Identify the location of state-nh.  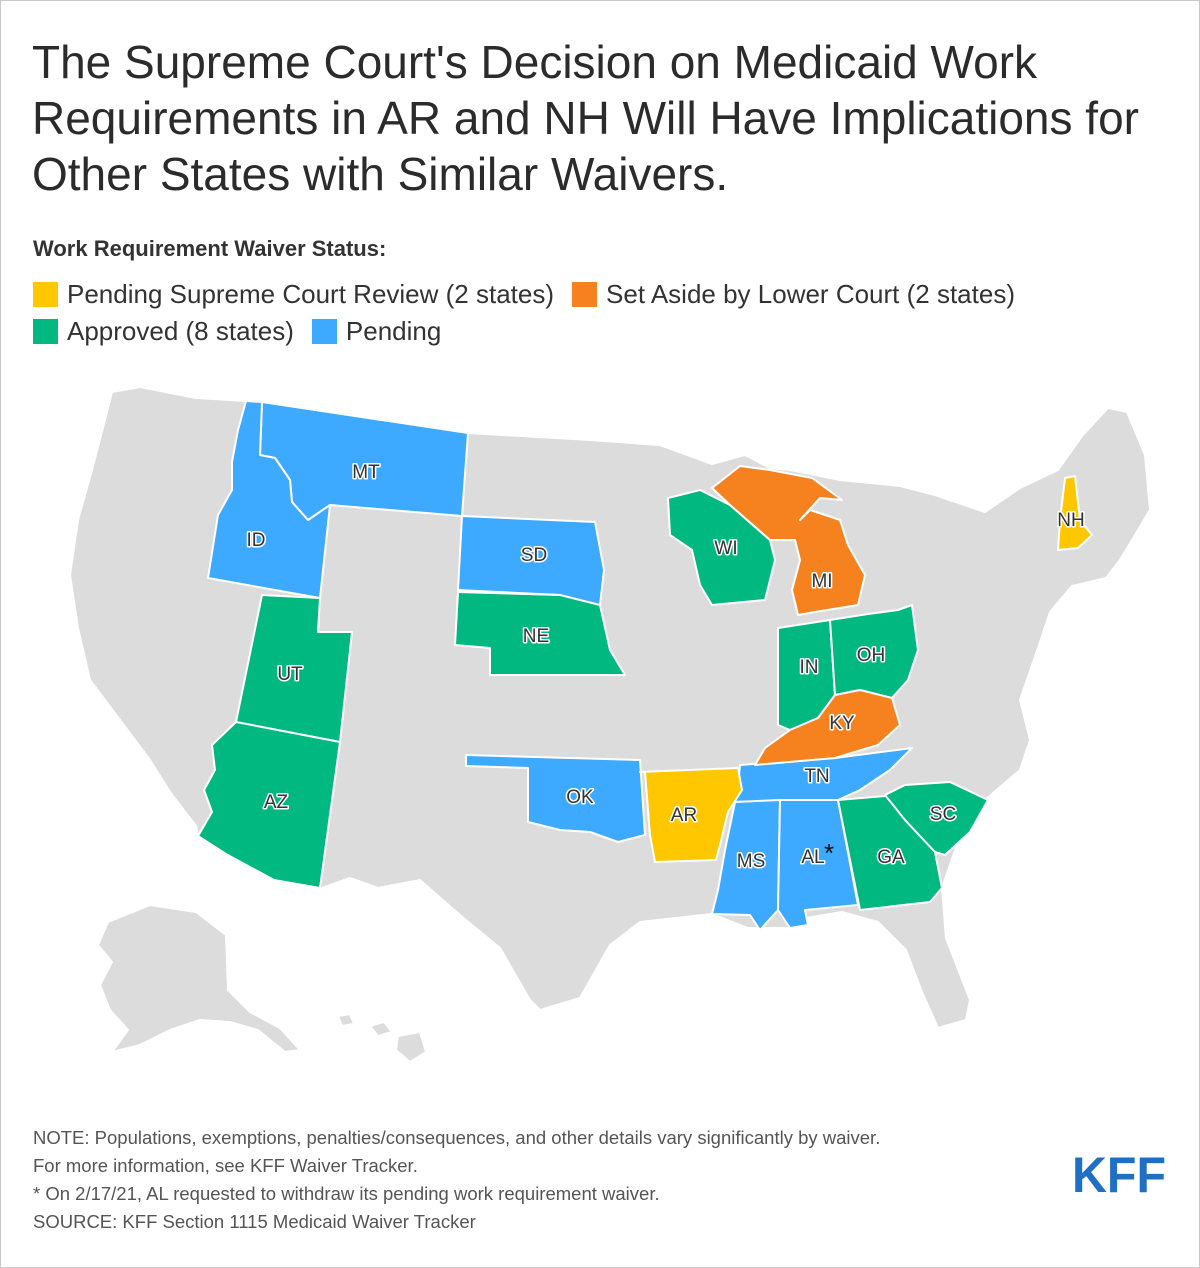
(1075, 513).